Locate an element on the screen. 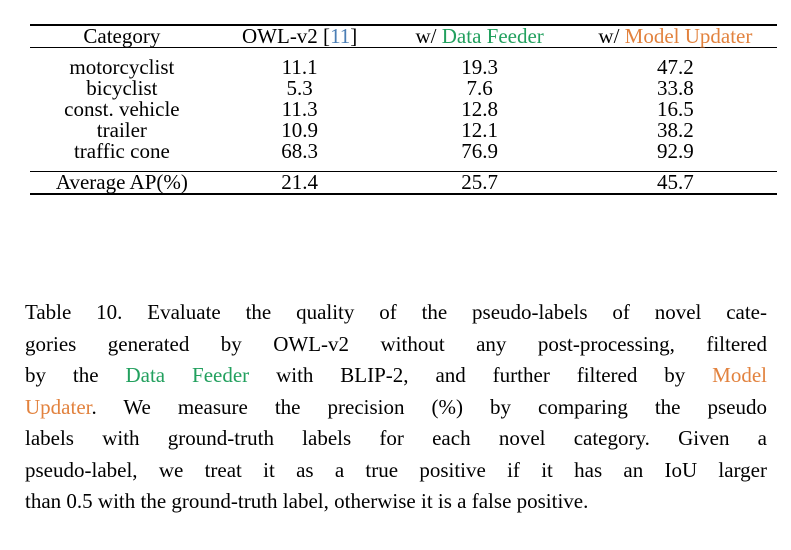 The image size is (791, 550). model-updater-value: 92.9 is located at coordinates (675, 151).